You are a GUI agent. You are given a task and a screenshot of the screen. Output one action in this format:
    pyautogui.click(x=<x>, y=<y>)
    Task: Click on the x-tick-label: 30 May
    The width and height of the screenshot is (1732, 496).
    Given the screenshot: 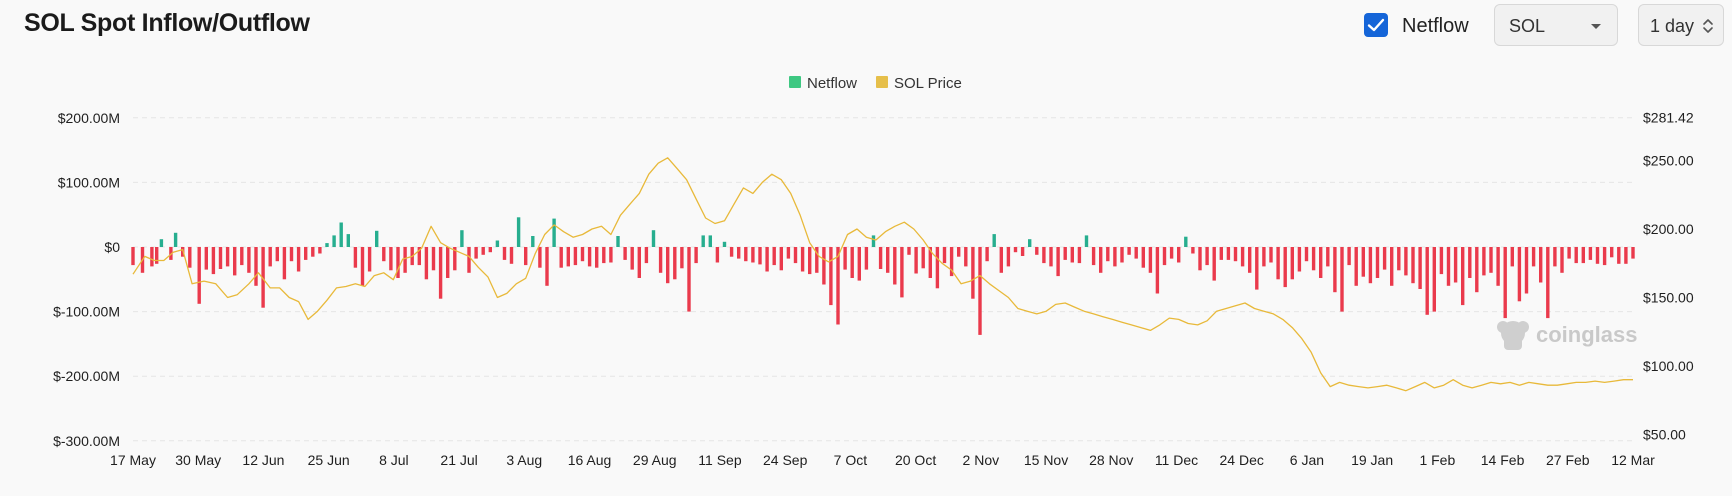 What is the action you would take?
    pyautogui.click(x=198, y=460)
    